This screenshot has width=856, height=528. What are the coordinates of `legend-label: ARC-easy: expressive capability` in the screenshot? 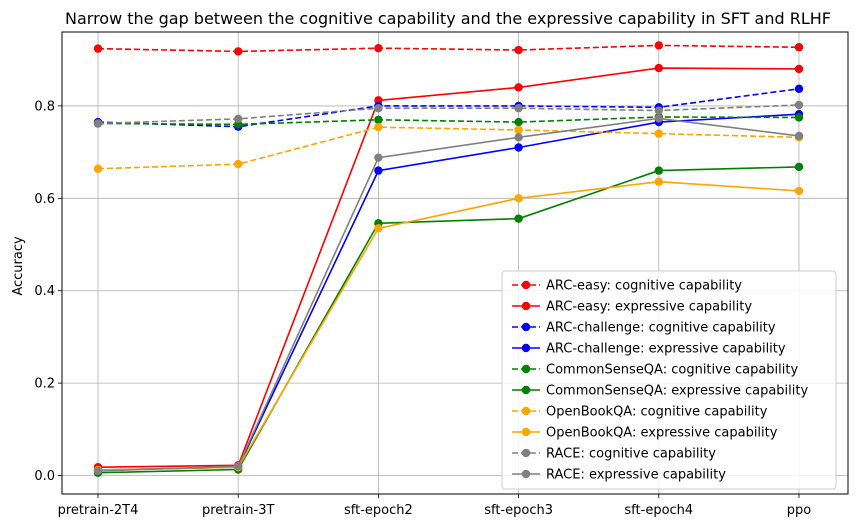 It's located at (649, 307).